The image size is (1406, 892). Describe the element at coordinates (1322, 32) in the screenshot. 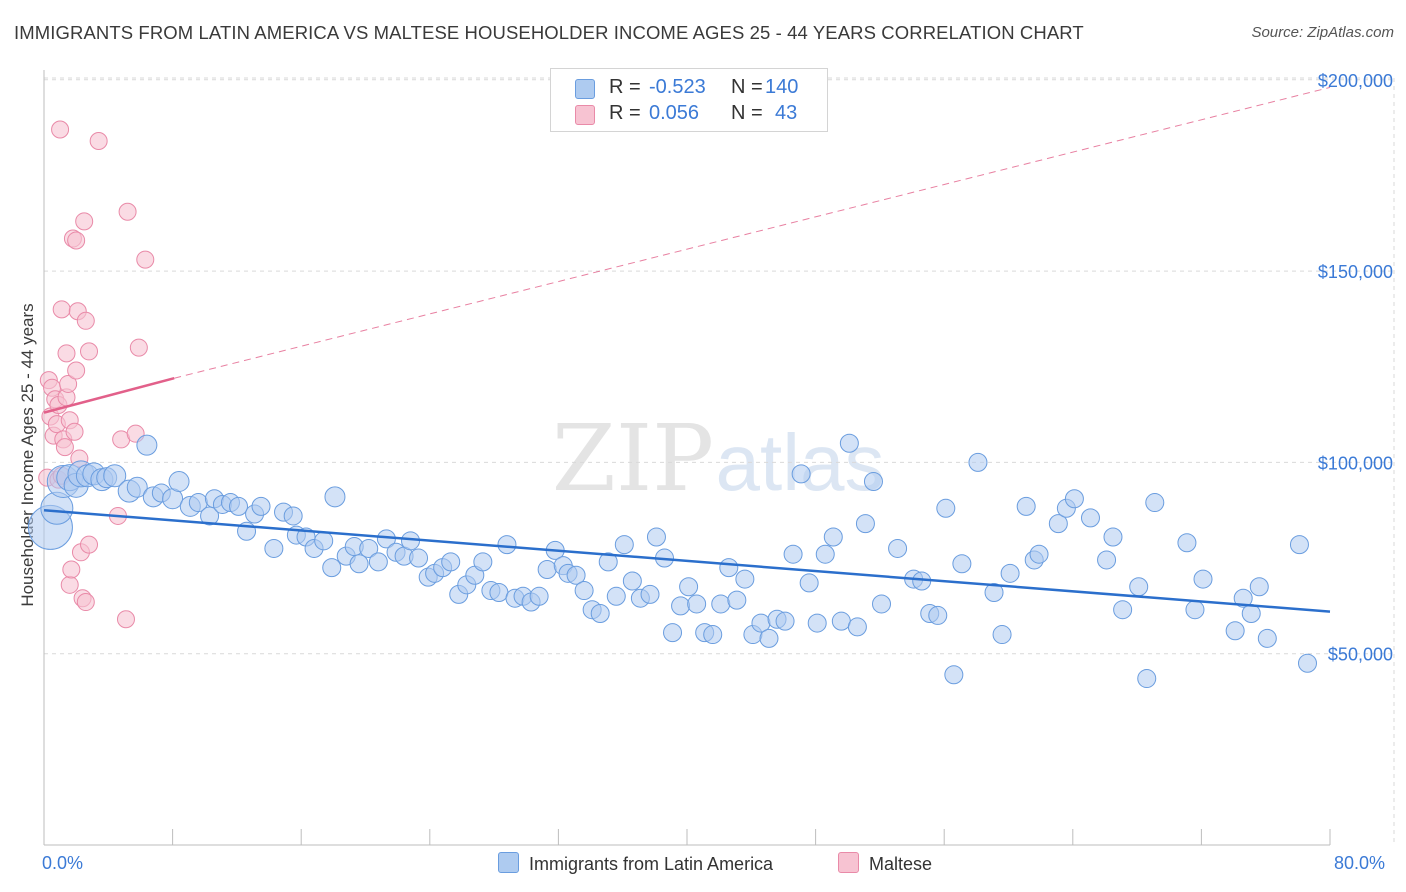

I see `source-credit: Source: ZipAtlas.com` at that location.